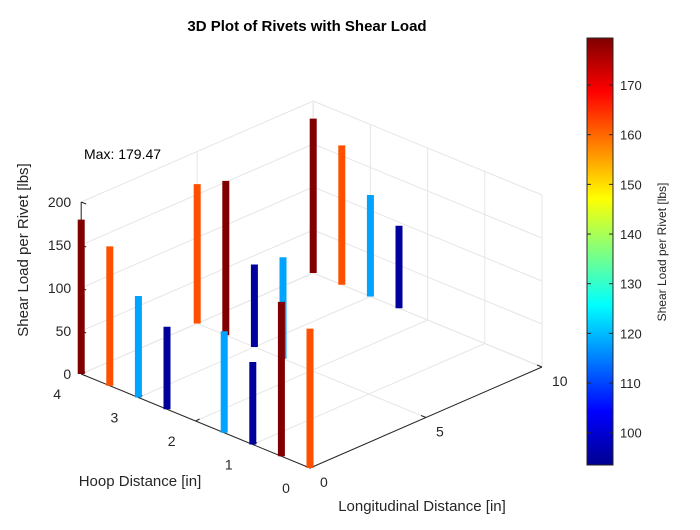 Image resolution: width=700 pixels, height=530 pixels. What do you see at coordinates (197, 420) in the screenshot?
I see `y-tick-mark` at bounding box center [197, 420].